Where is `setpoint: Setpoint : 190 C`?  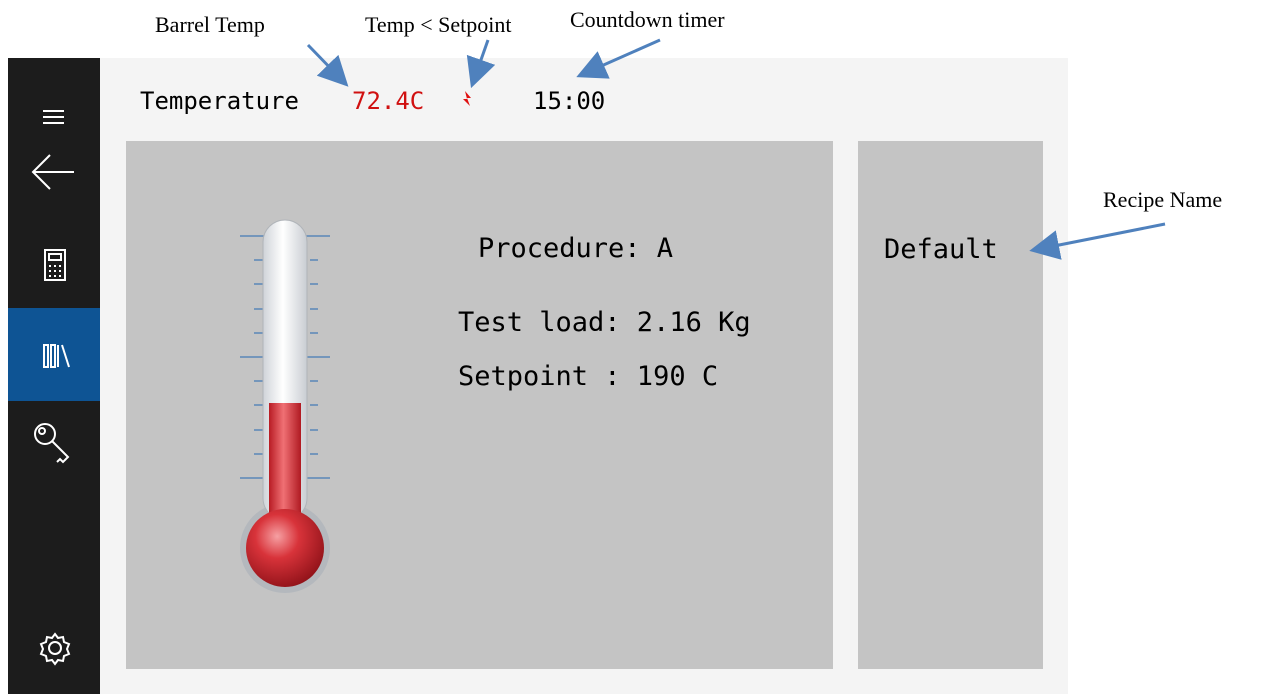 setpoint: Setpoint : 190 C is located at coordinates (588, 376).